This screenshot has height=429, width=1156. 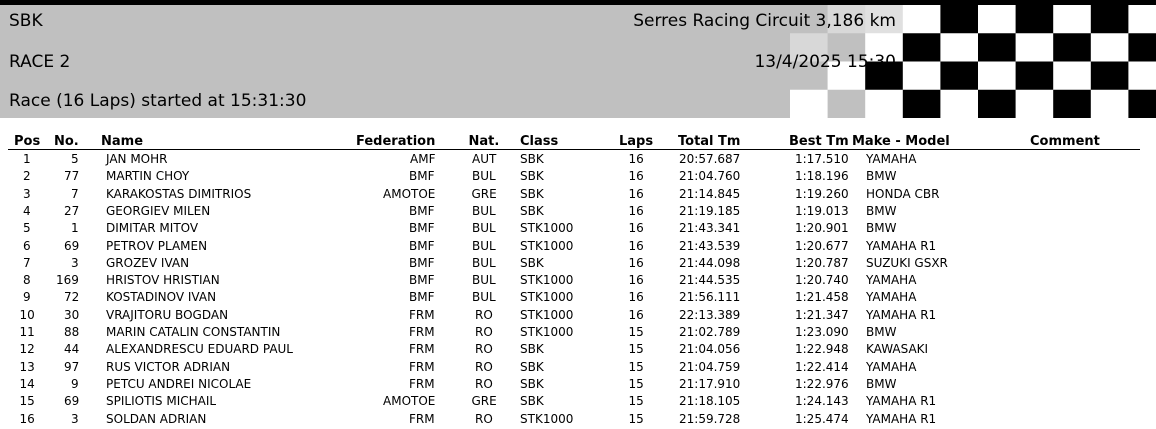 What do you see at coordinates (822, 193) in the screenshot?
I see `table-cell: 1:19.260` at bounding box center [822, 193].